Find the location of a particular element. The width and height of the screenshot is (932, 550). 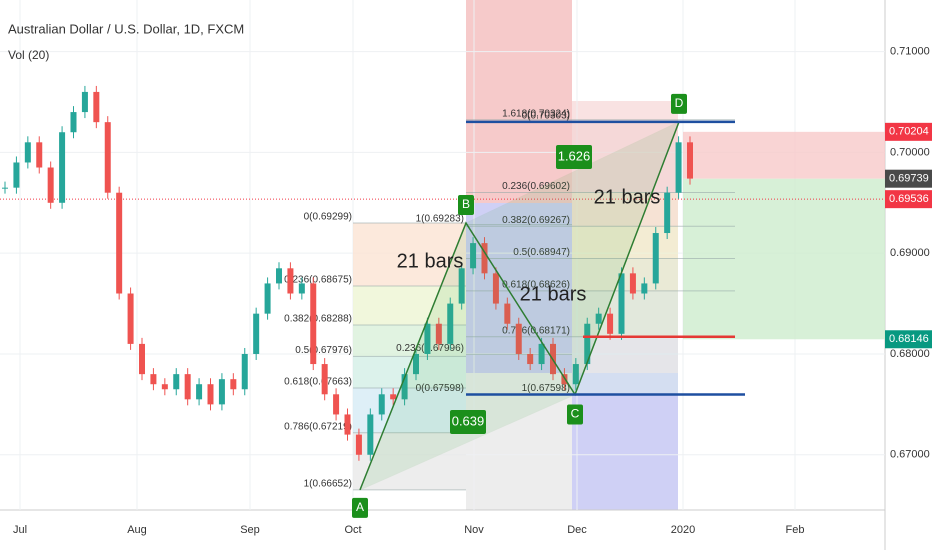

x-tick-label: Nov is located at coordinates (474, 530).